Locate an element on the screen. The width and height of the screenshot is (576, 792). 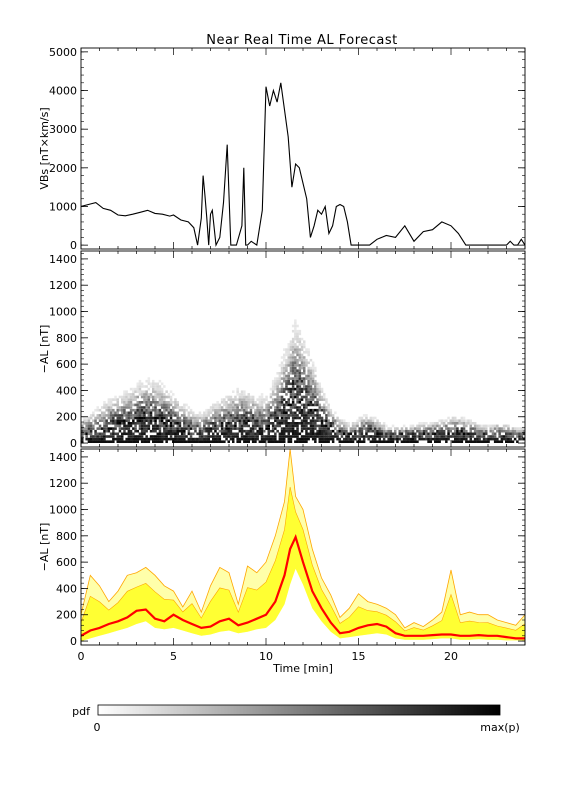
y-tick-label: 400 is located at coordinates (66, 390).